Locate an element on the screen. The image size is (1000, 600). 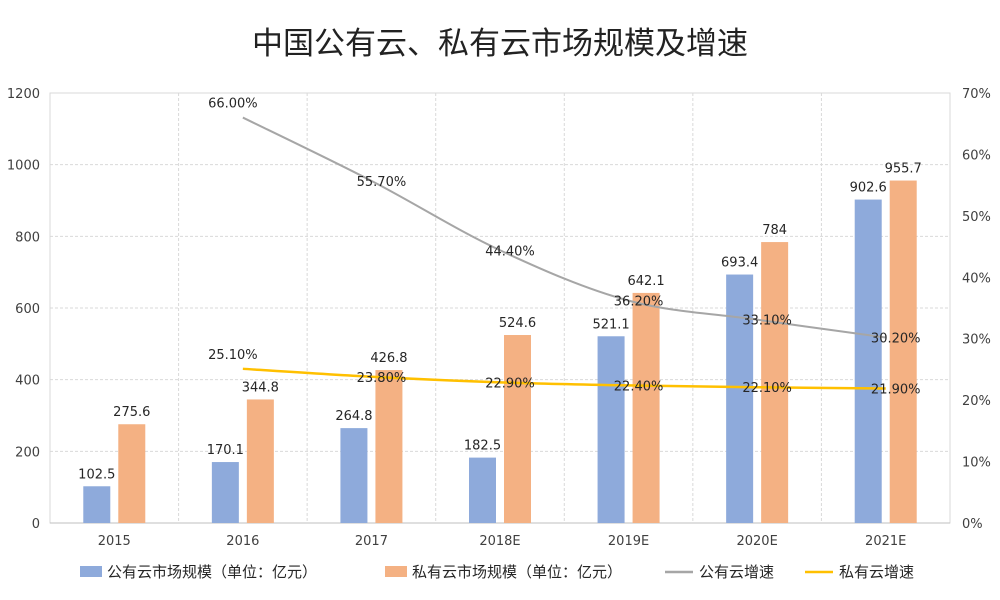
y-right-tick-label: 60% is located at coordinates (976, 155).